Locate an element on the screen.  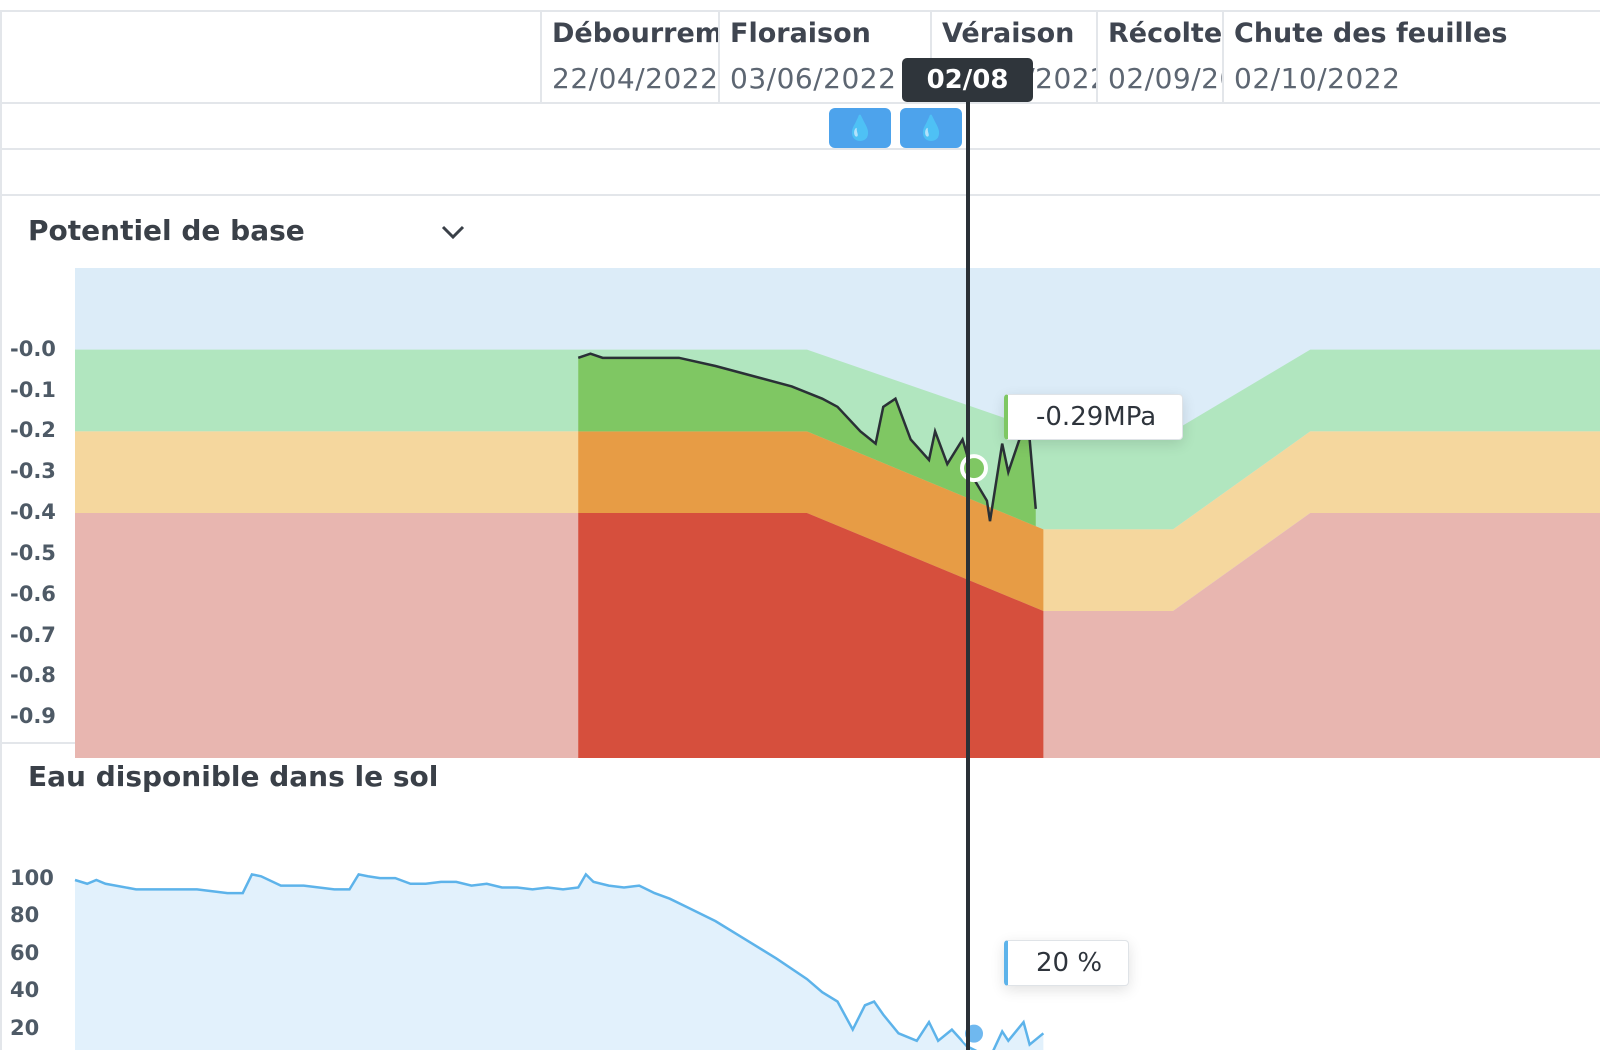
stage-name: Récolte is located at coordinates (1165, 33).